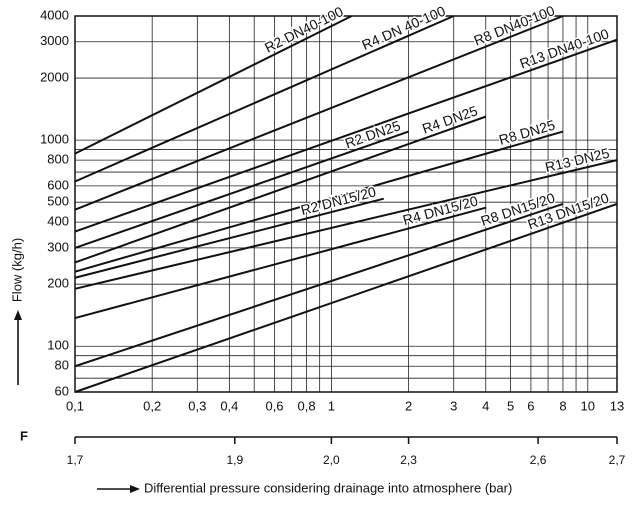 The width and height of the screenshot is (633, 505). Describe the element at coordinates (530, 405) in the screenshot. I see `x-tick-label: 6` at that location.